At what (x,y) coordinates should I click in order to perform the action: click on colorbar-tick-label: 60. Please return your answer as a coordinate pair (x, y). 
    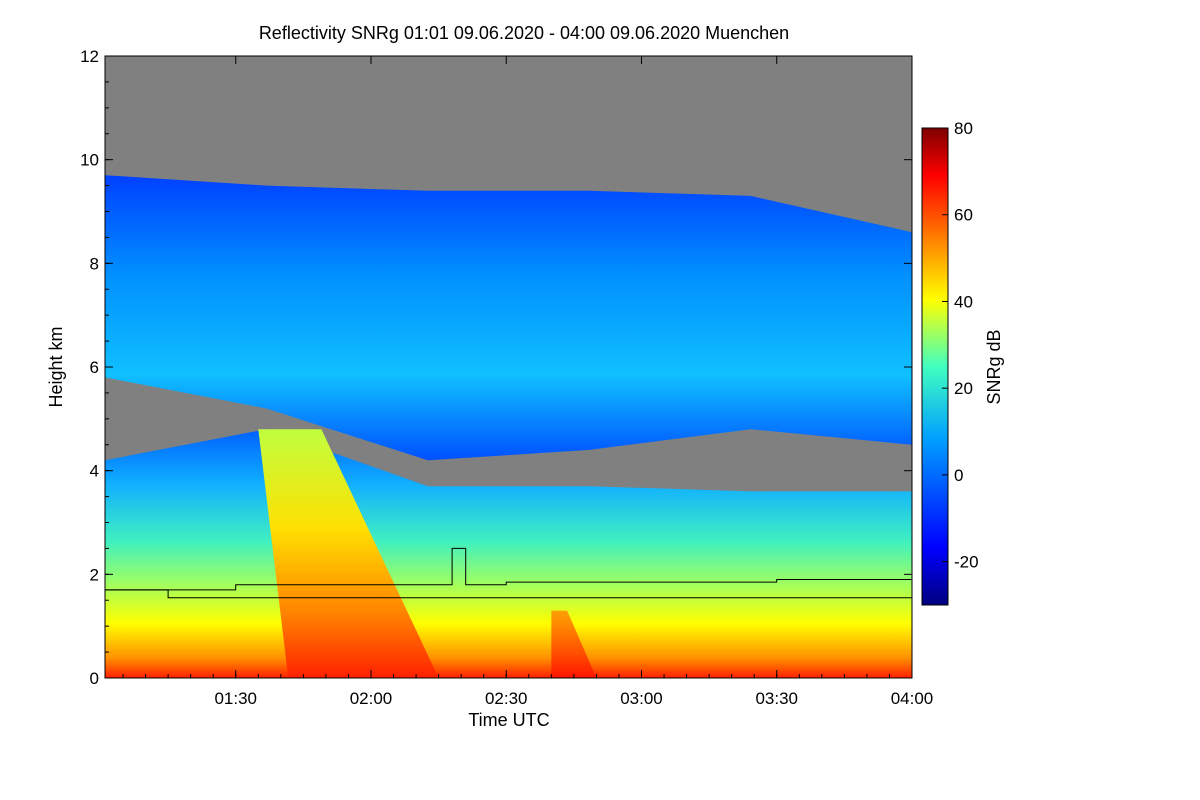
    Looking at the image, I should click on (963, 215).